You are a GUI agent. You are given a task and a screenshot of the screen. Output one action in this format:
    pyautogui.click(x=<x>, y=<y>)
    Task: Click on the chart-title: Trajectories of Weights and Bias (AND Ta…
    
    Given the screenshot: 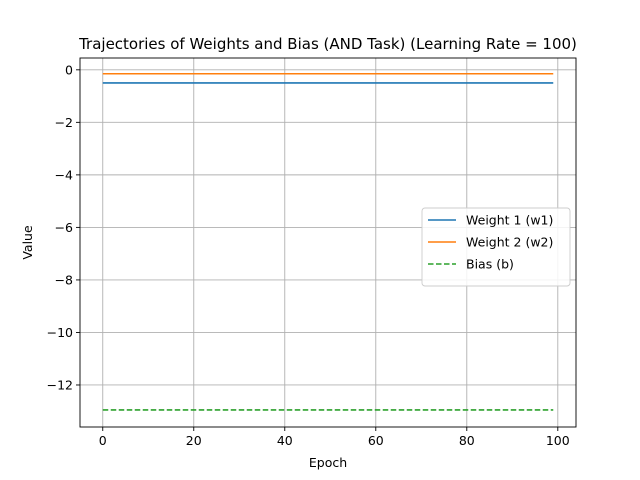 What is the action you would take?
    pyautogui.click(x=327, y=44)
    